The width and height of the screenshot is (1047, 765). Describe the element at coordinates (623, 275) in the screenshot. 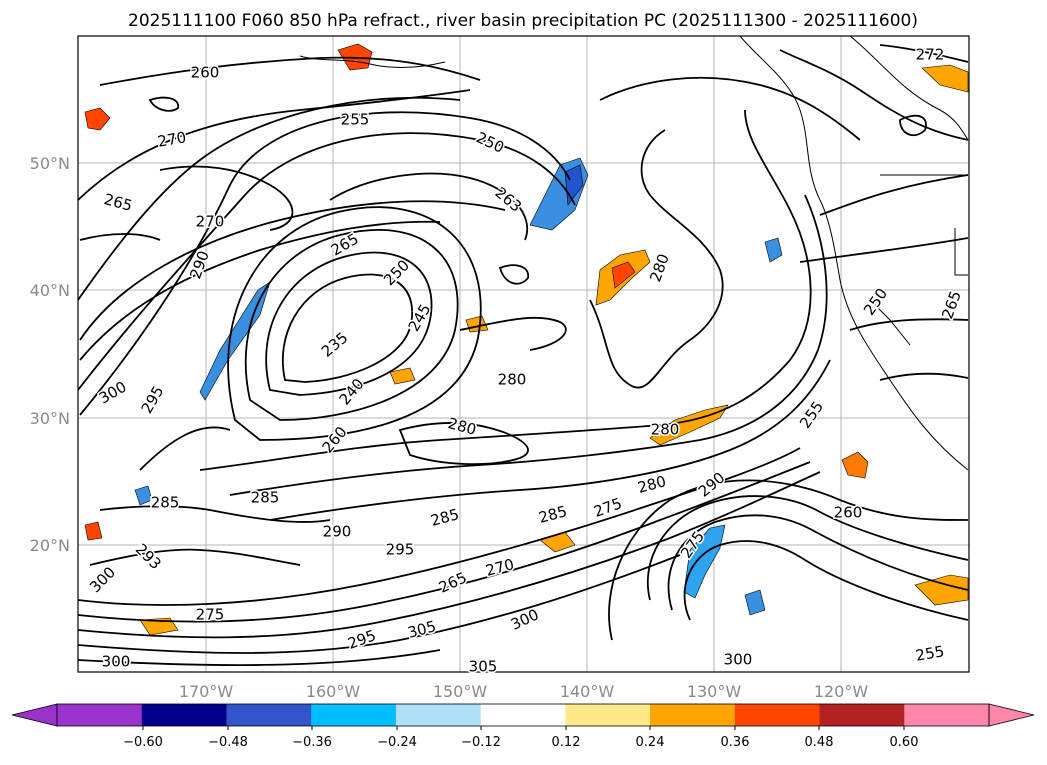

I see `positive-anomaly-core` at that location.